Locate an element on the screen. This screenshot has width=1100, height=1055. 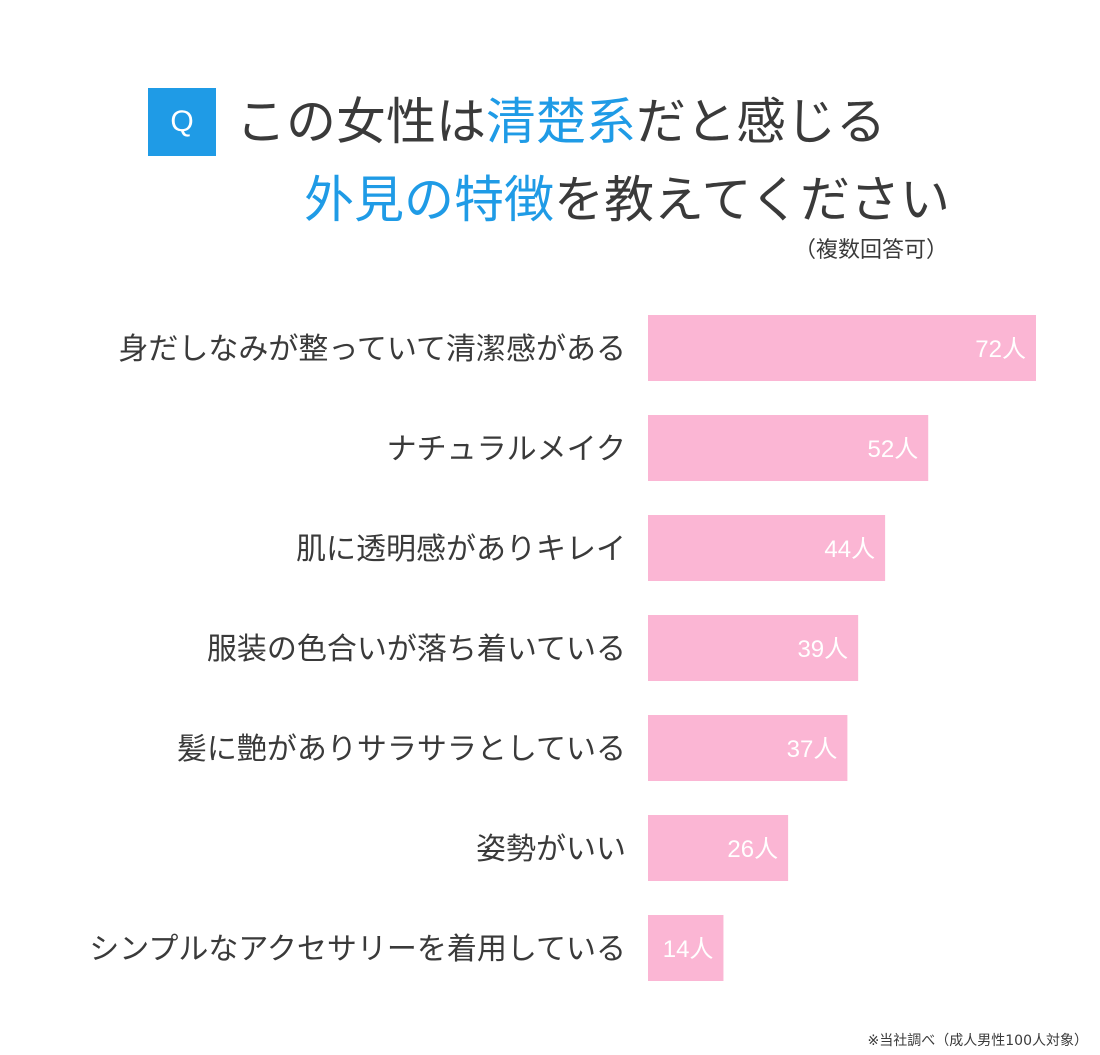
category-label-2: ナチュラルメイク is located at coordinates (506, 449).